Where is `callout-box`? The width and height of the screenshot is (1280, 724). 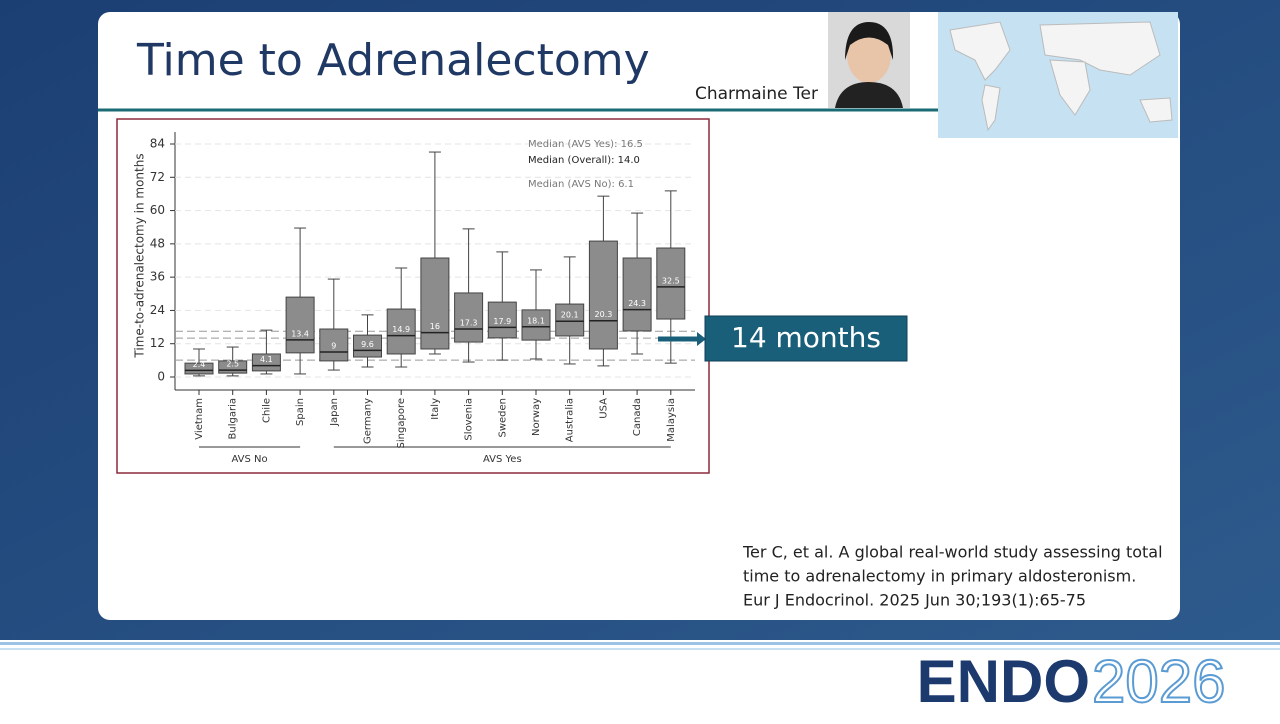
callout-box is located at coordinates (806, 338).